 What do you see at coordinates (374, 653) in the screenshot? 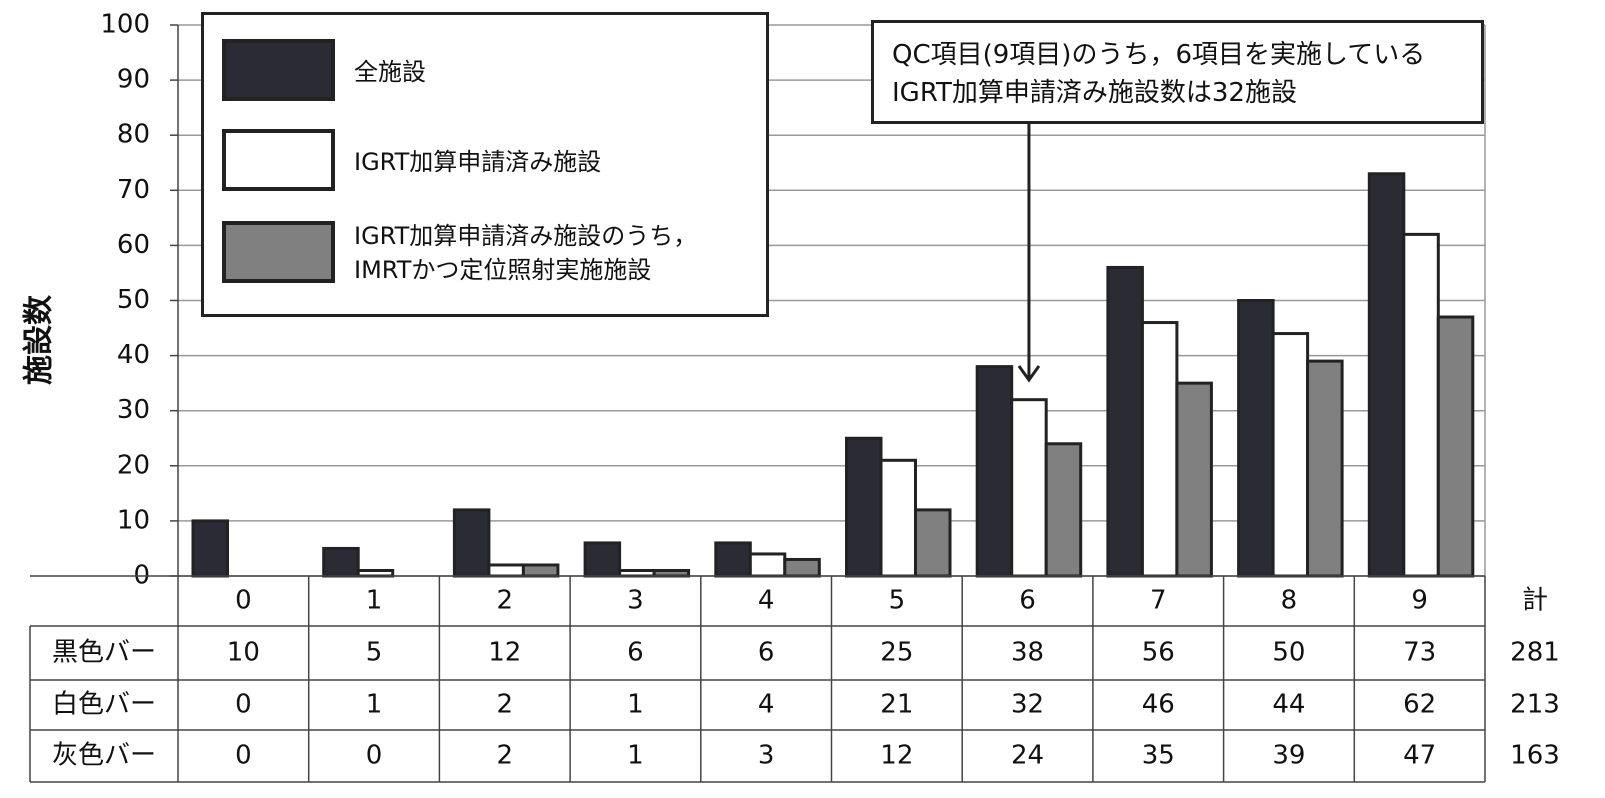
I see `table-cell: 5` at bounding box center [374, 653].